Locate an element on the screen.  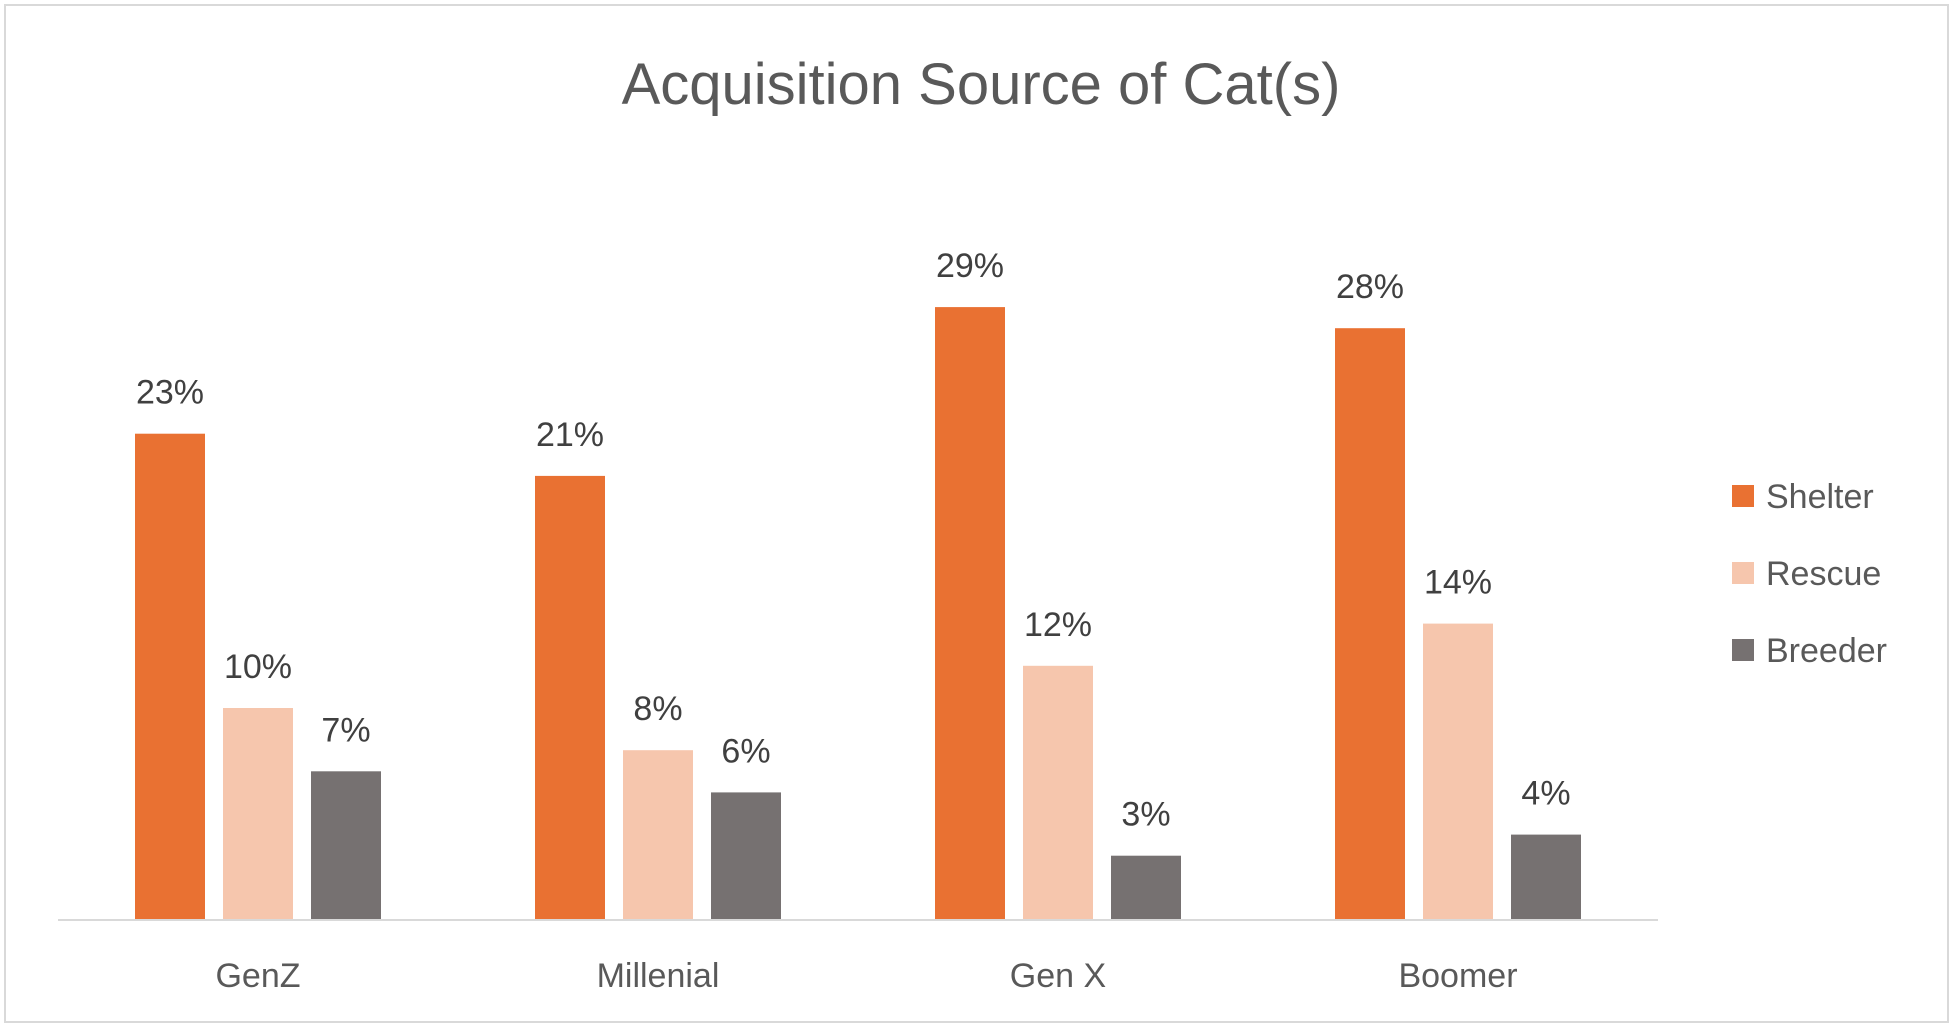
bar-shelter-gen-x is located at coordinates (970, 613).